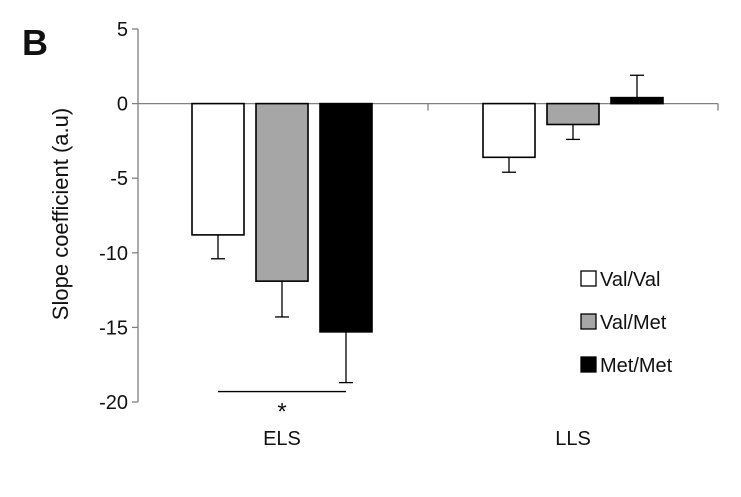 The height and width of the screenshot is (497, 741). I want to click on x-tick-label: LLS, so click(573, 439).